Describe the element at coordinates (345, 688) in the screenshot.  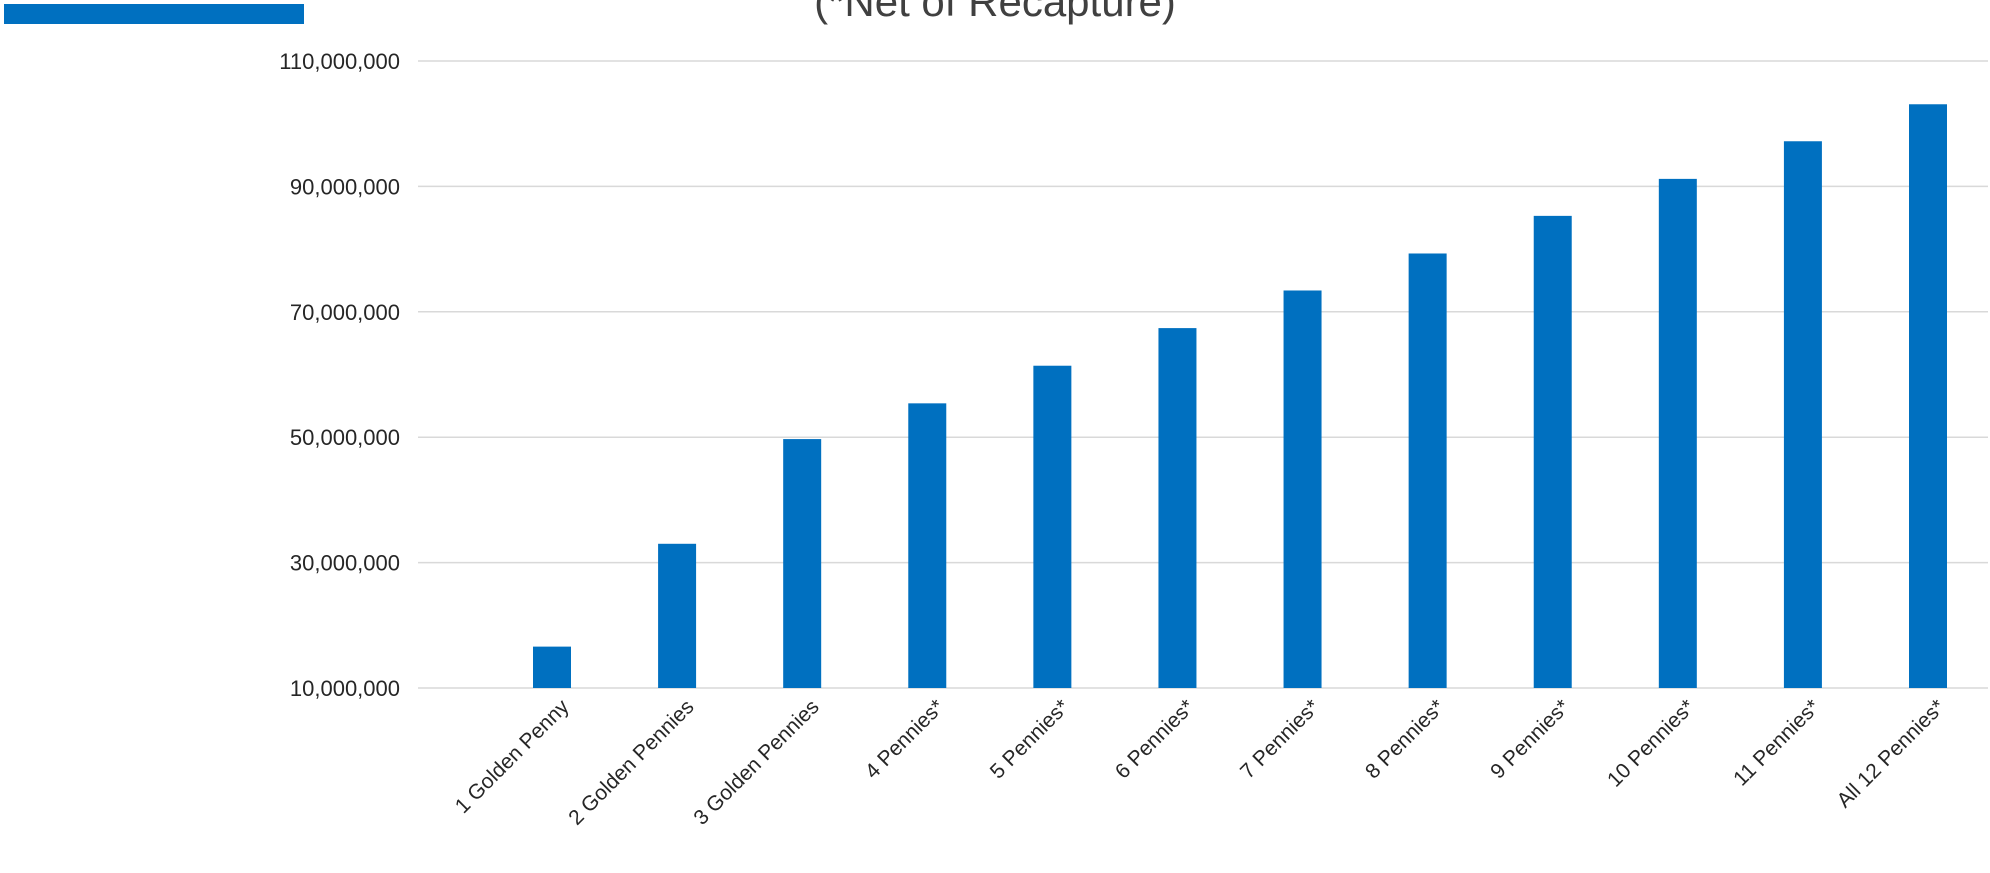
I see `y-tick-label: 10,000,000` at that location.